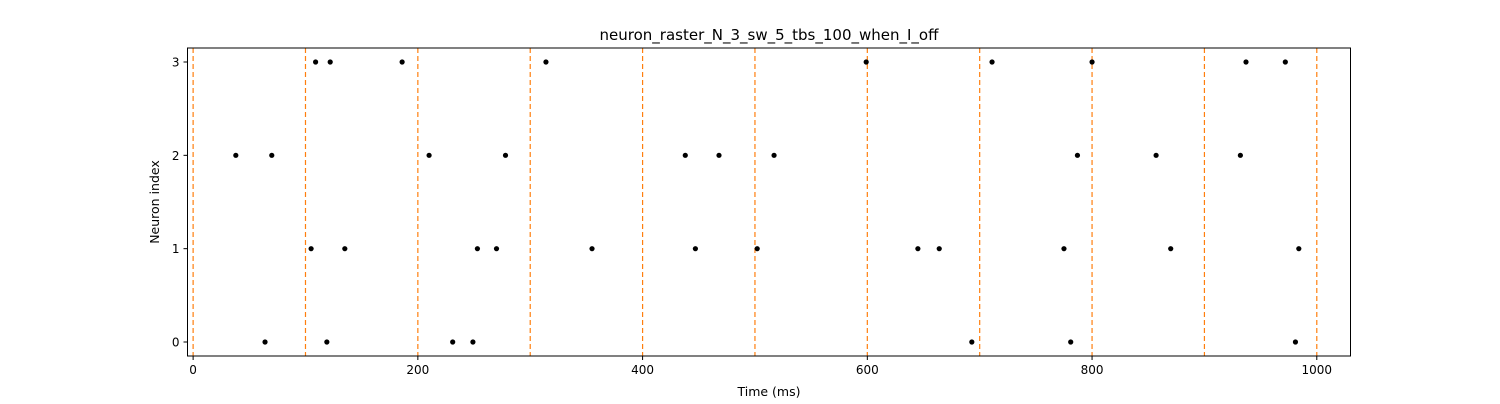 The image size is (1500, 404). What do you see at coordinates (176, 156) in the screenshot?
I see `y-tick-label: 2` at bounding box center [176, 156].